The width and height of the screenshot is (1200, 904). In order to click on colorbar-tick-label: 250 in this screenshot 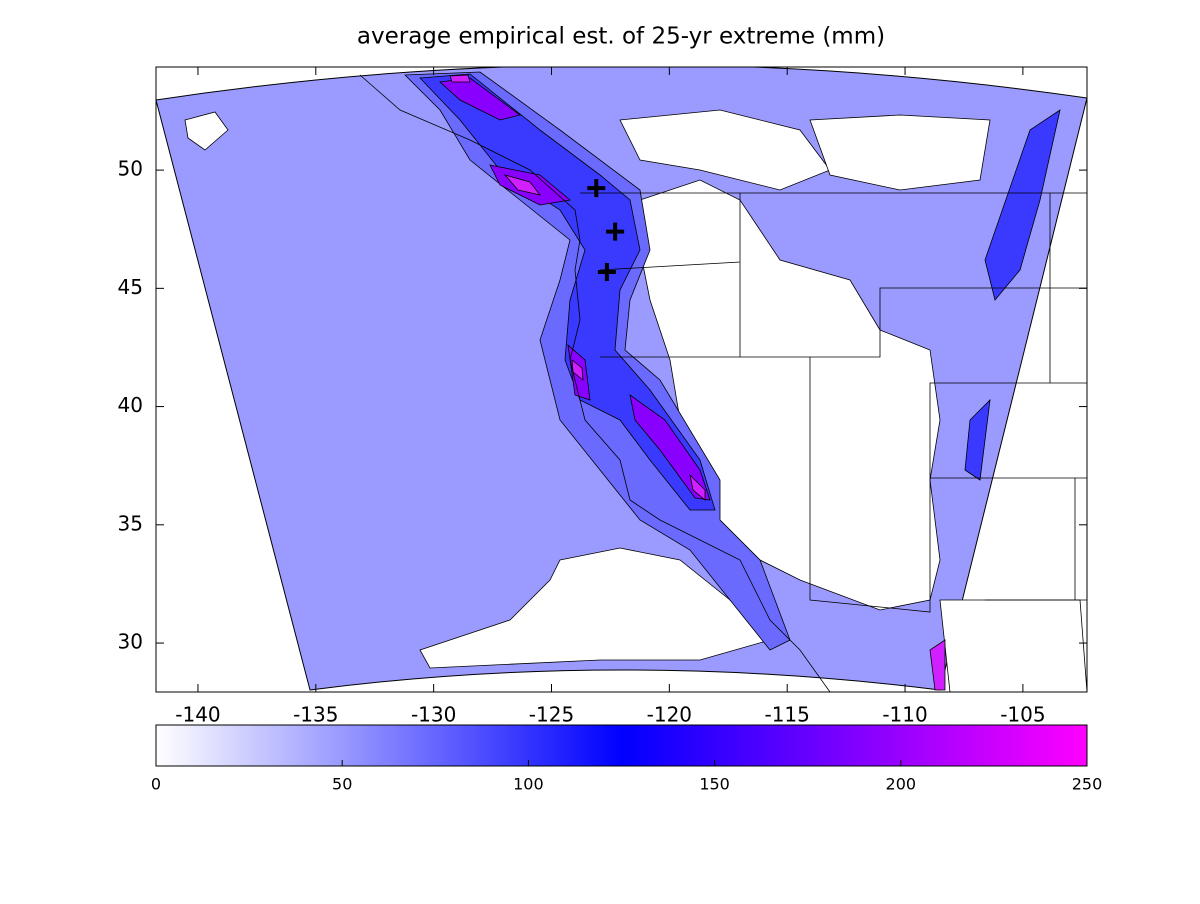, I will do `click(1087, 784)`.